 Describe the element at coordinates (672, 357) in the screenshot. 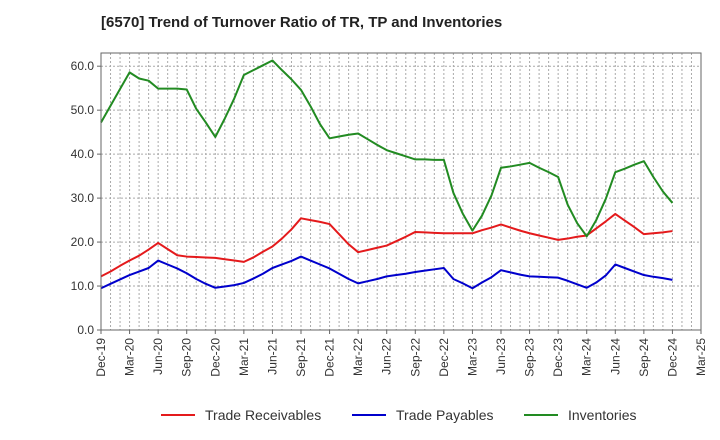

I see `x-tick-label: Dec-24` at that location.